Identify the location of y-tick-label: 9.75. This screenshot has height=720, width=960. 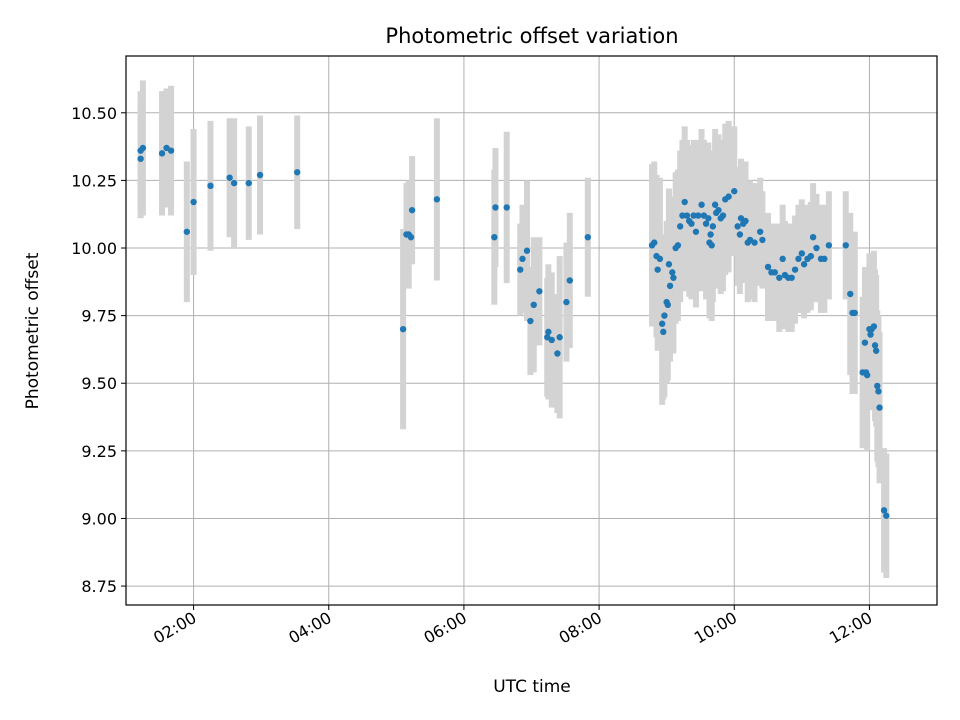
(99, 316).